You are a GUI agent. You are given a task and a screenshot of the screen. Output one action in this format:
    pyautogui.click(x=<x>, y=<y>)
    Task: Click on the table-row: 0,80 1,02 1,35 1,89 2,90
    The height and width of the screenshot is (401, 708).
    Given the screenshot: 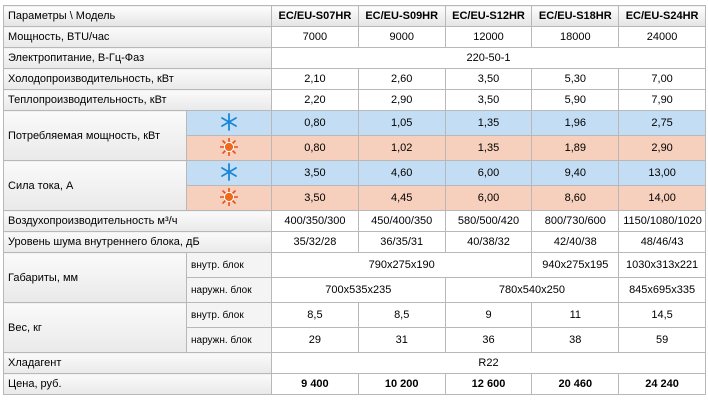 What is the action you would take?
    pyautogui.click(x=355, y=148)
    